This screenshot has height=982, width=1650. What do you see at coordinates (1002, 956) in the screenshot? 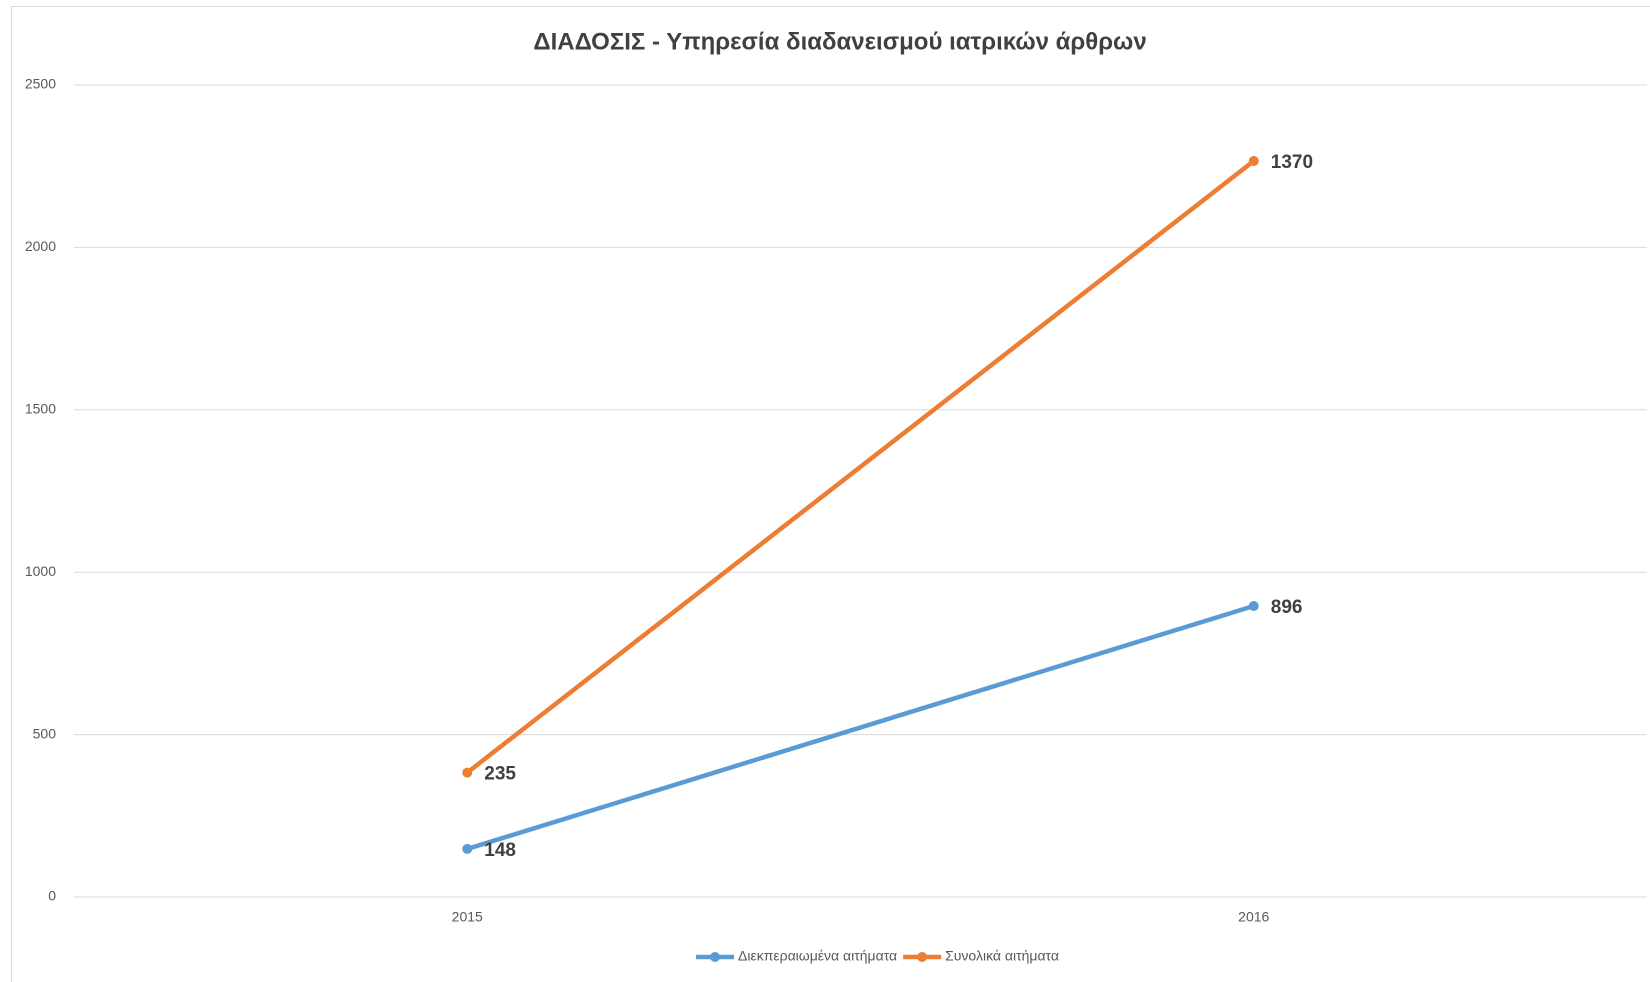
I see `legend-label: Συνολικά αιτήματα` at bounding box center [1002, 956].